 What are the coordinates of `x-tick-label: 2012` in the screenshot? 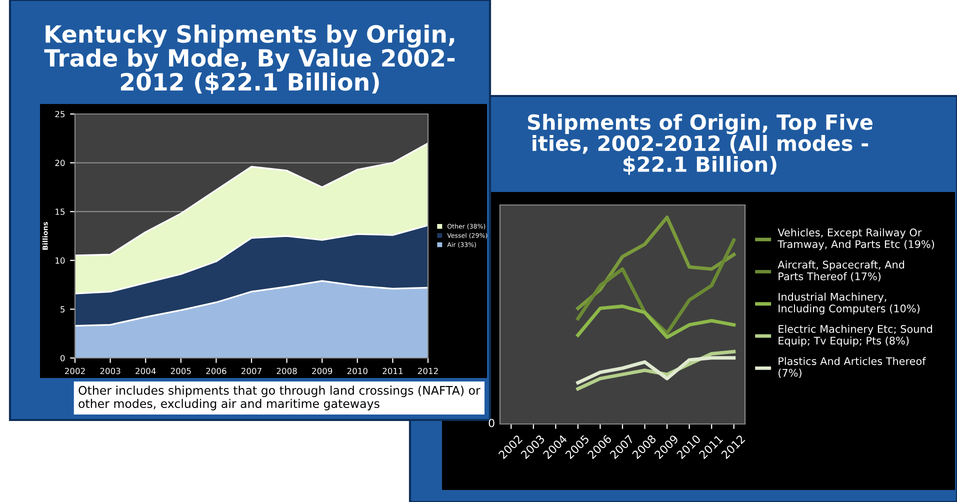 It's located at (428, 371).